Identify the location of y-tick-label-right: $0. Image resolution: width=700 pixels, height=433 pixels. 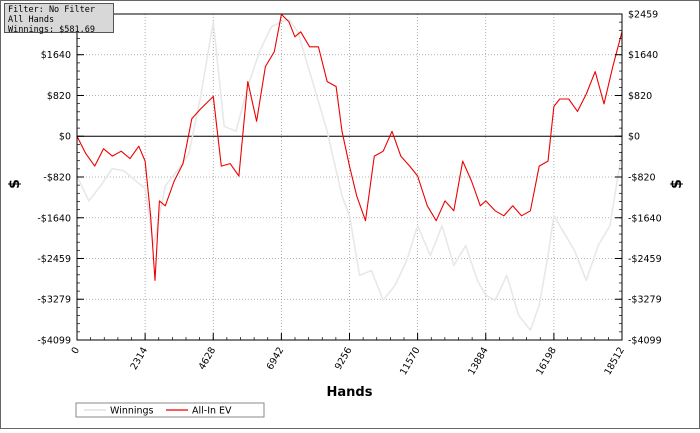
(634, 137).